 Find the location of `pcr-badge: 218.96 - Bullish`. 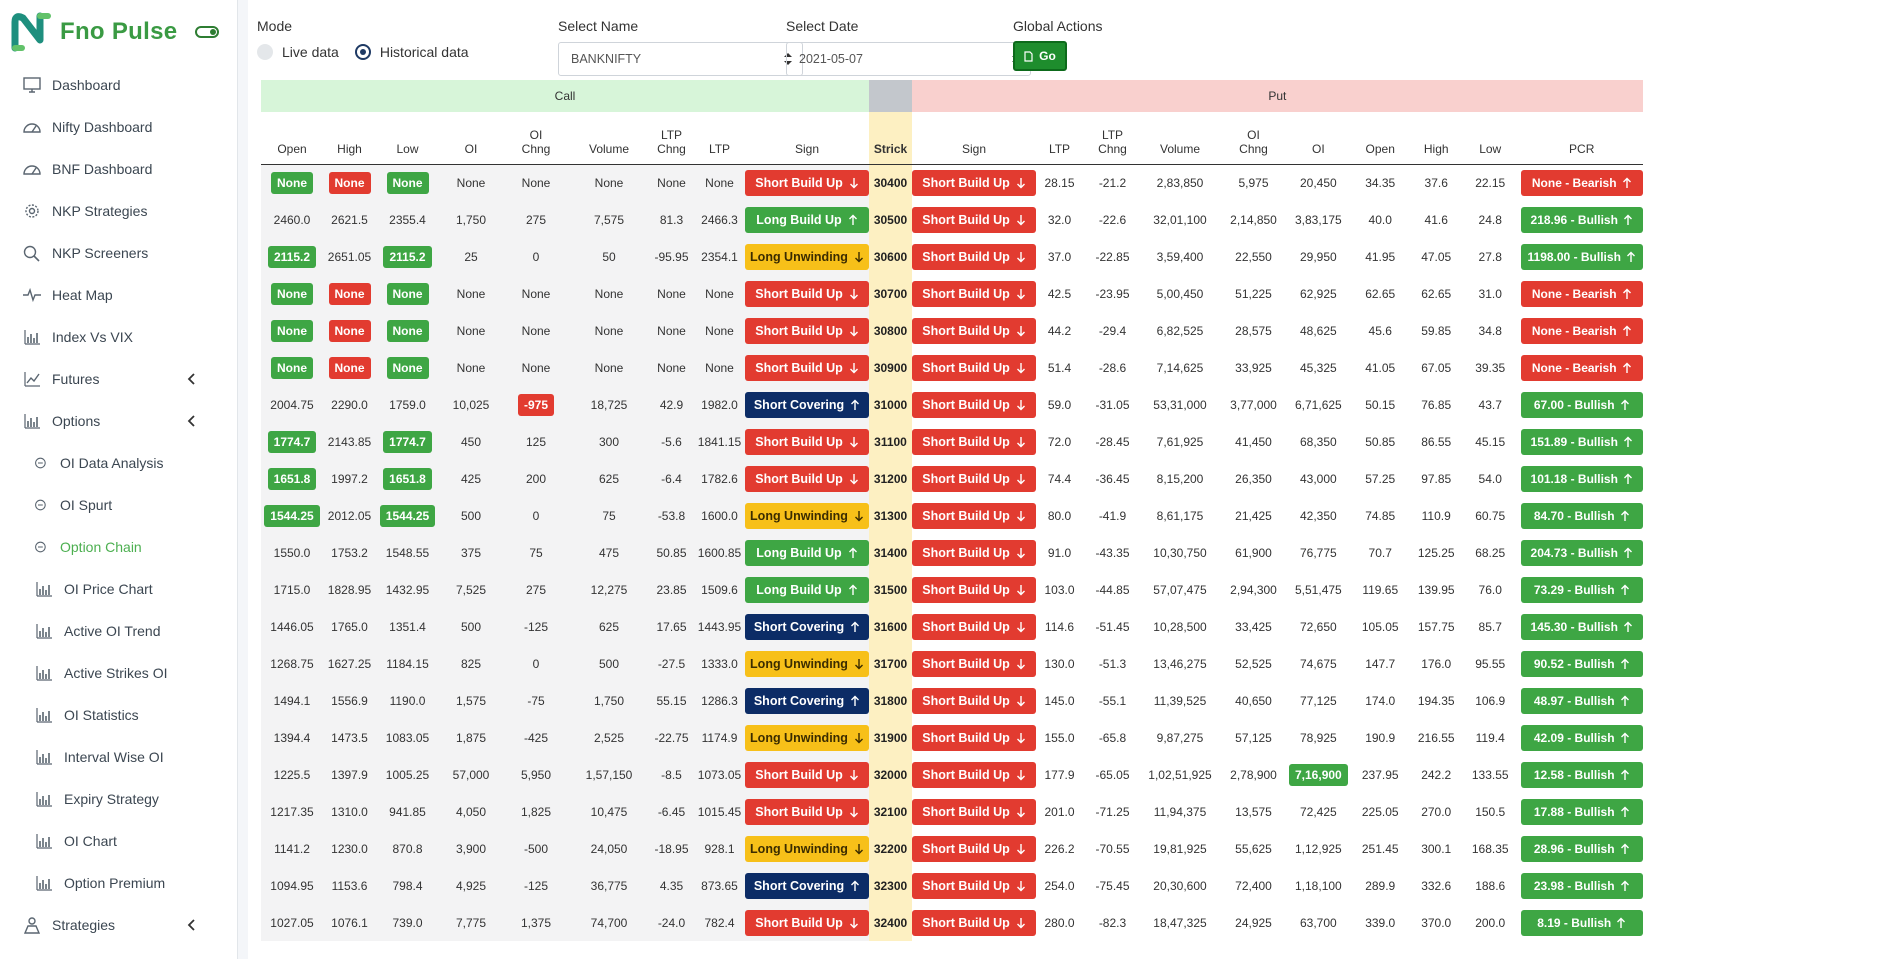

pcr-badge: 218.96 - Bullish is located at coordinates (1581, 219).